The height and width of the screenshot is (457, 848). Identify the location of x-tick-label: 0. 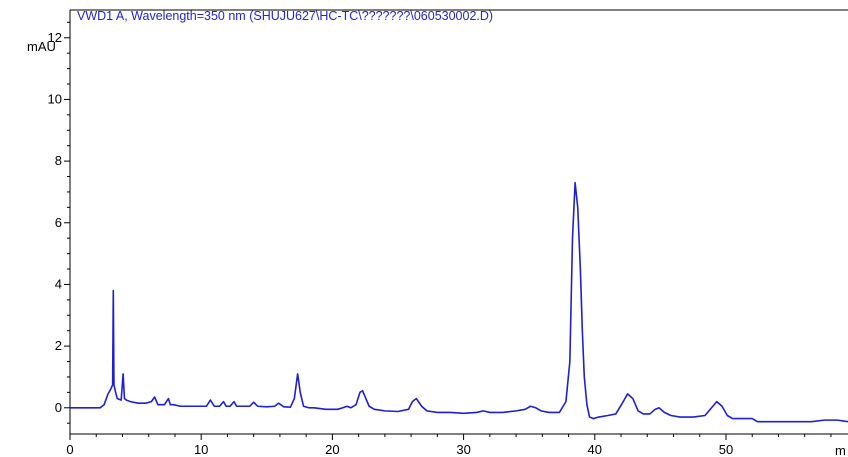
(69, 449).